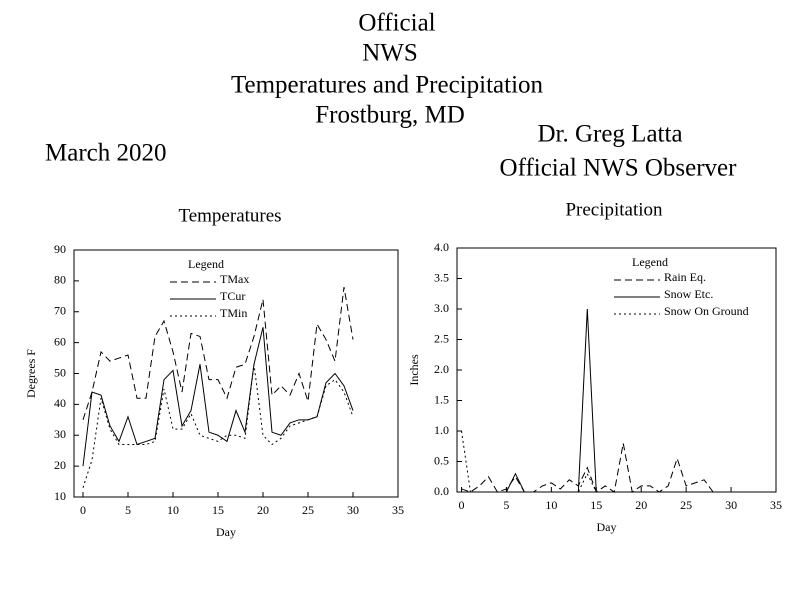 This screenshot has height=608, width=786. What do you see at coordinates (60, 311) in the screenshot?
I see `y-tick-label: 70` at bounding box center [60, 311].